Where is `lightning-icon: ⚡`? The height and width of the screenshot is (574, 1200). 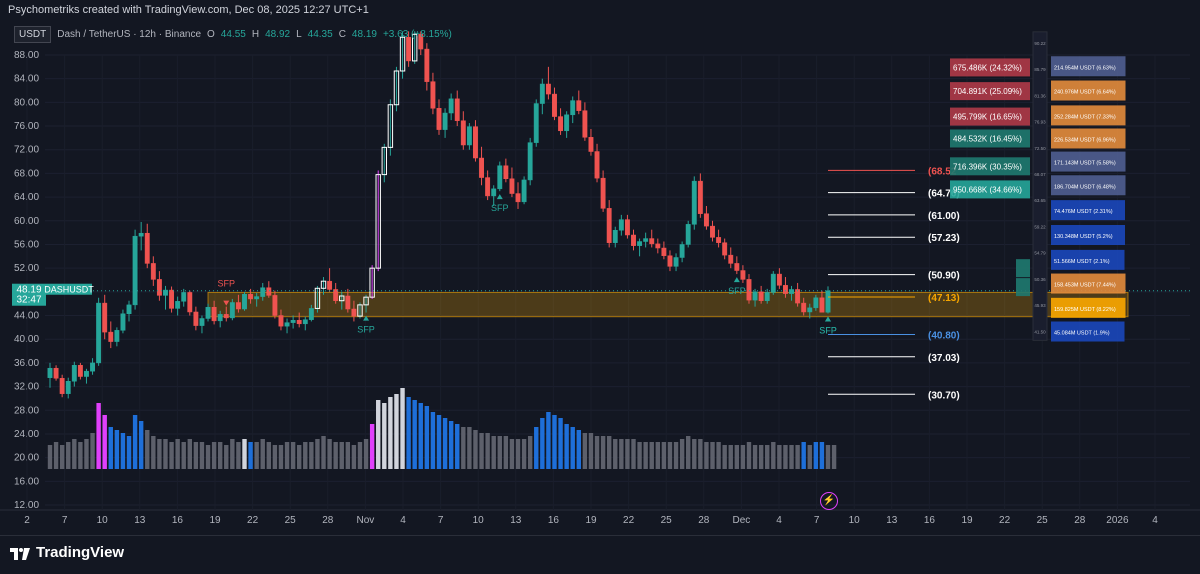
lightning-icon: ⚡ is located at coordinates (829, 501).